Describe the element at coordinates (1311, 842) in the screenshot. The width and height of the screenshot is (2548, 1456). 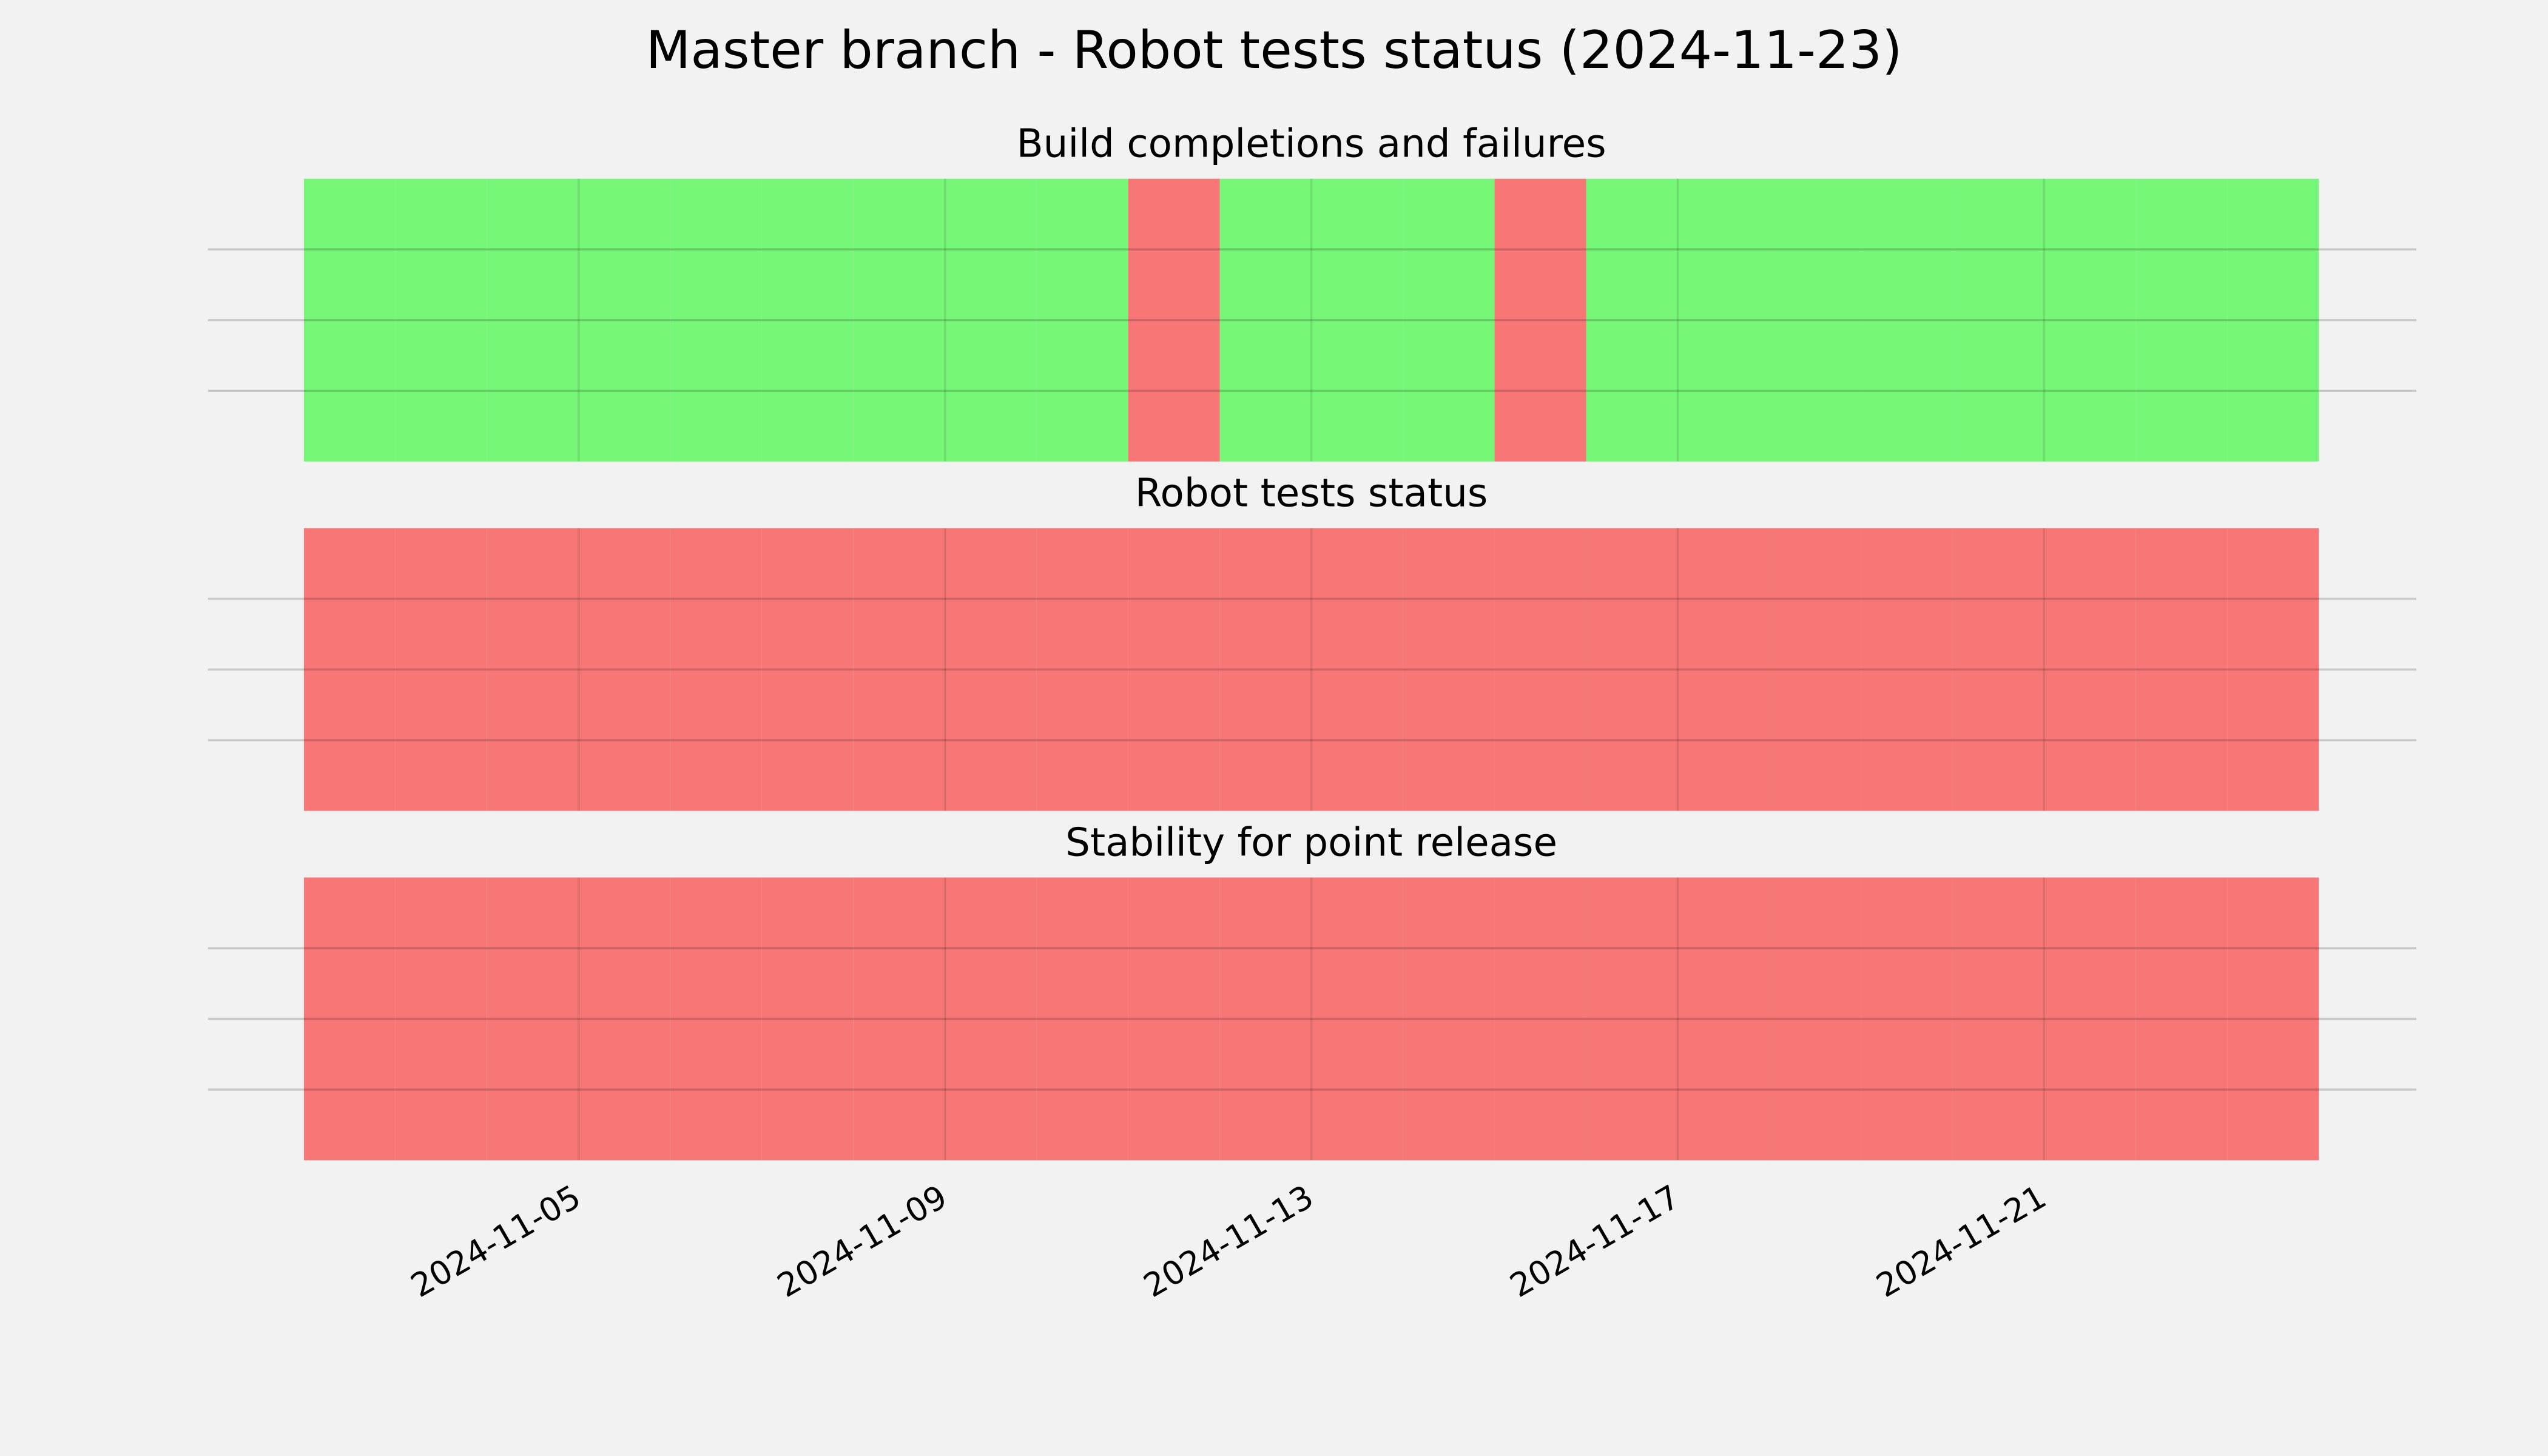
I see `panel-title: Stability for point release` at that location.